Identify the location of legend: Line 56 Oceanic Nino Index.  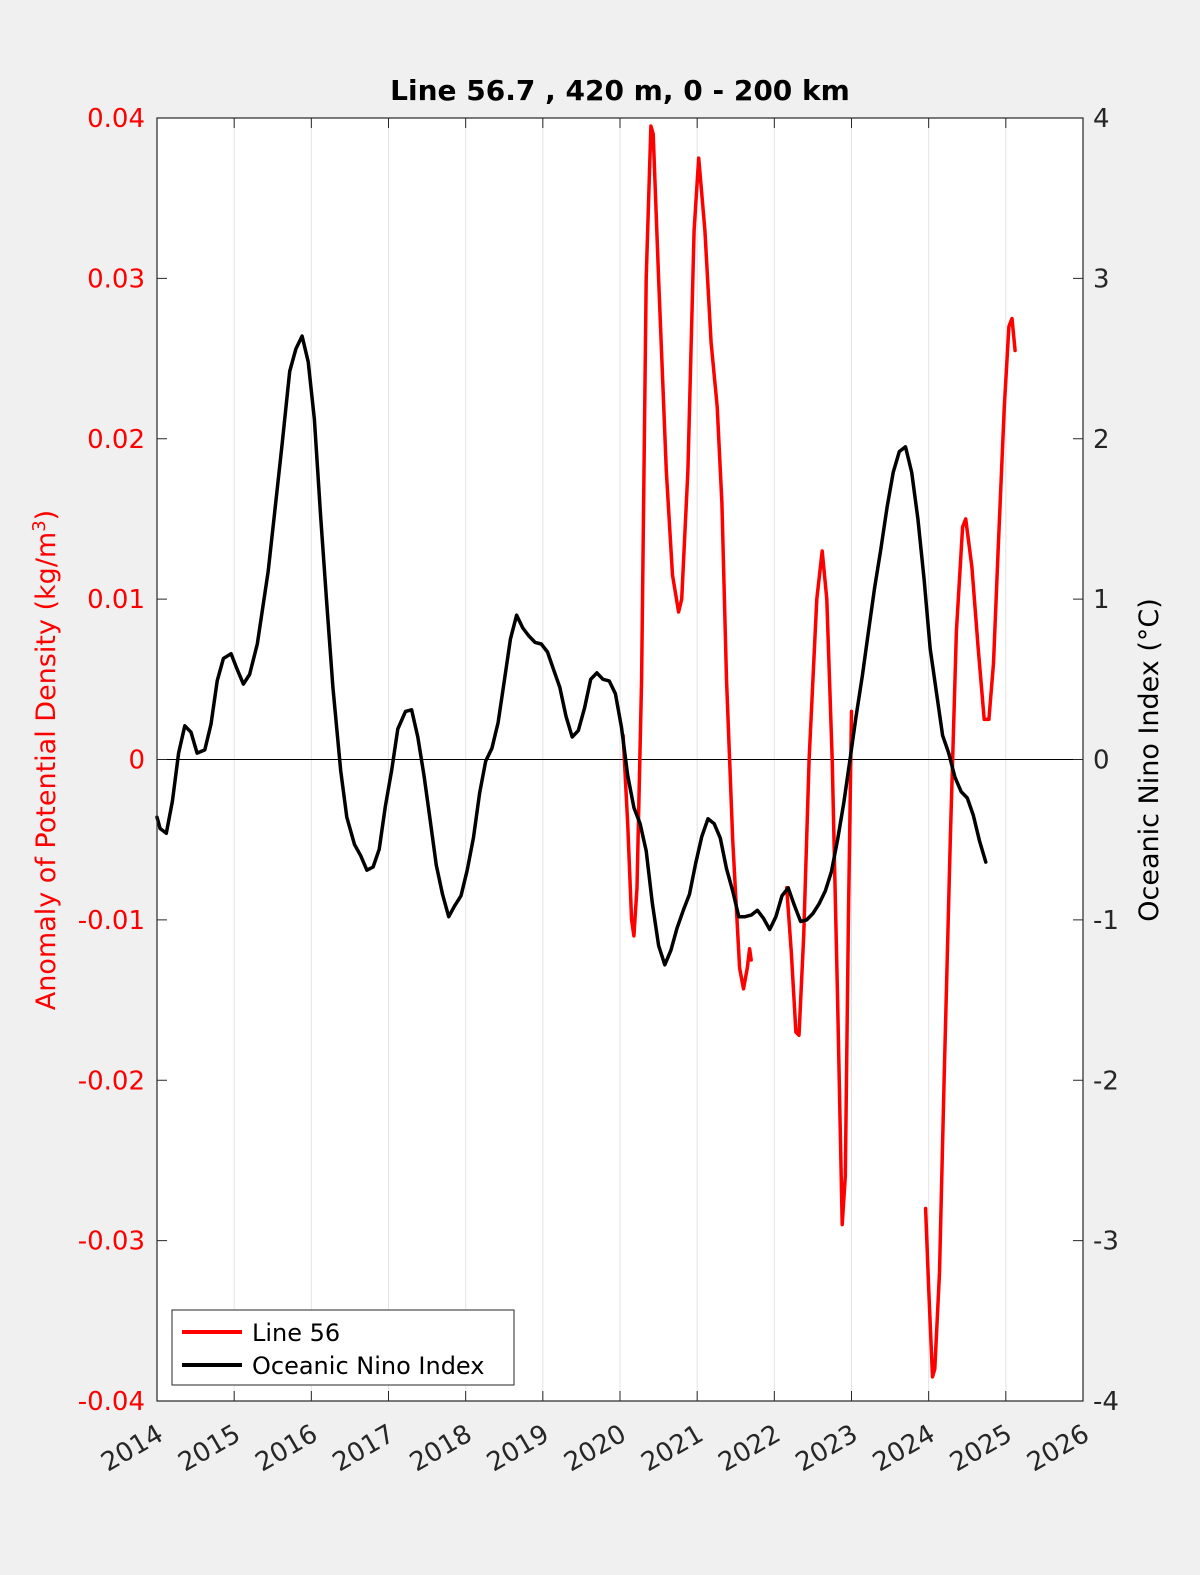
(343, 1347).